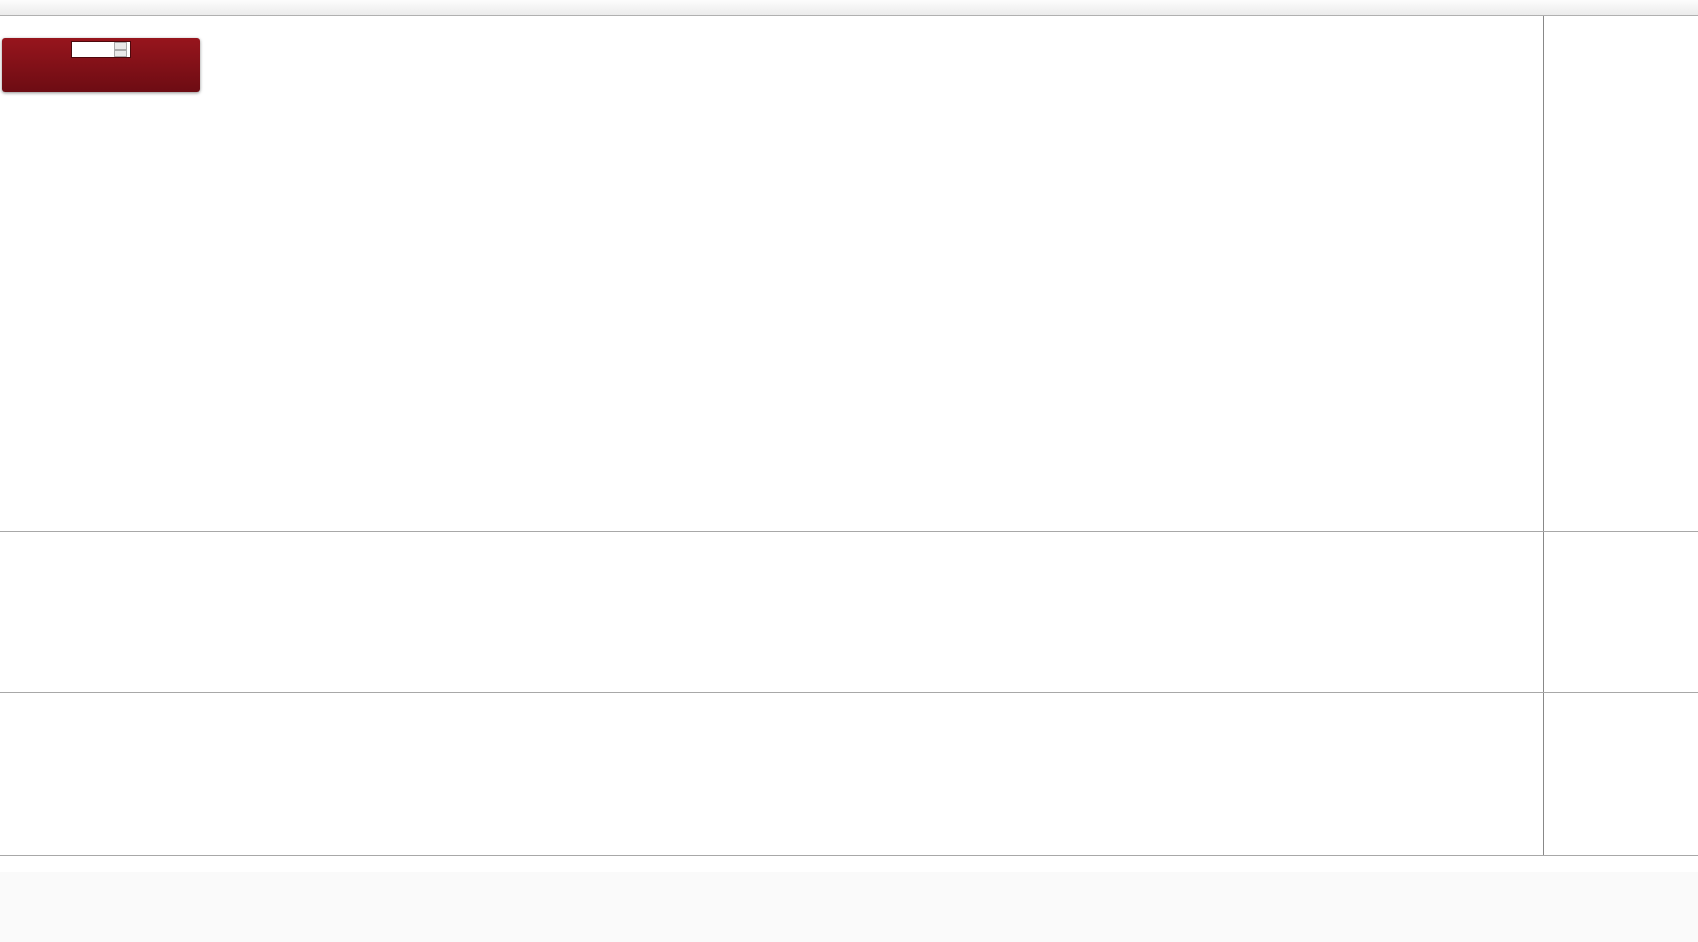 The image size is (1698, 942). I want to click on volume-area, so click(101, 65).